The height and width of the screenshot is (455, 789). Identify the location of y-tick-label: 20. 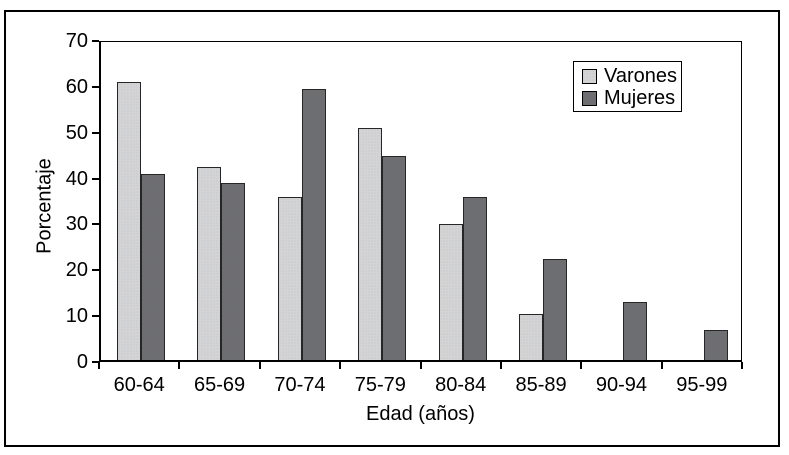
(76, 270).